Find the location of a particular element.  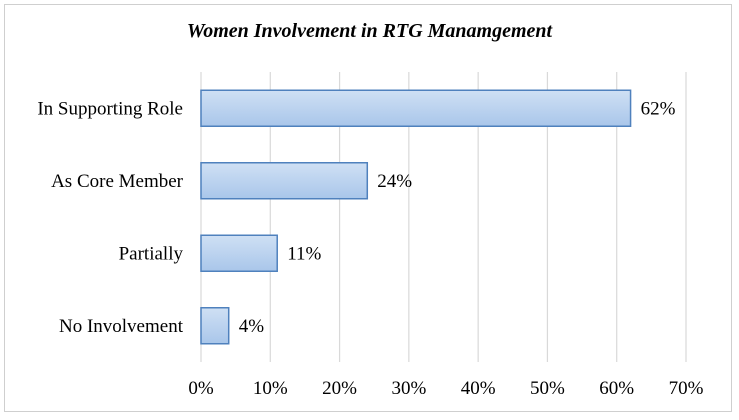

chart-title: Women Involvement in RTG Manamgement is located at coordinates (369, 31).